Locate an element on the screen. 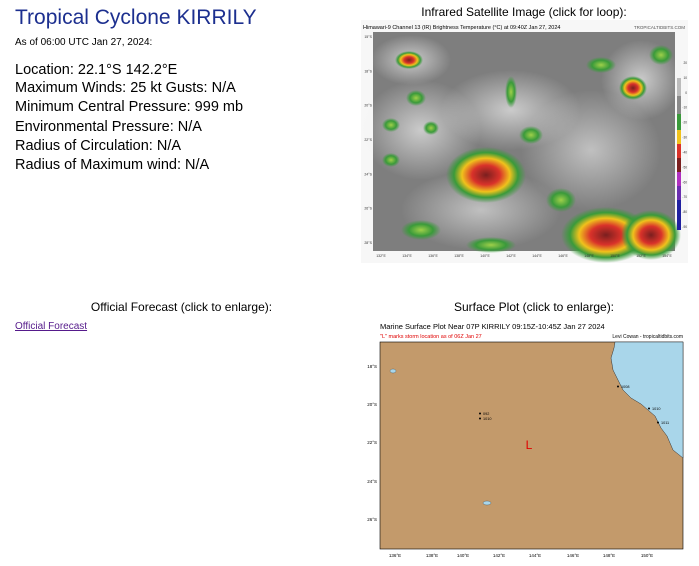 This screenshot has width=699, height=566. surface-lat-label: 20°S is located at coordinates (372, 404).